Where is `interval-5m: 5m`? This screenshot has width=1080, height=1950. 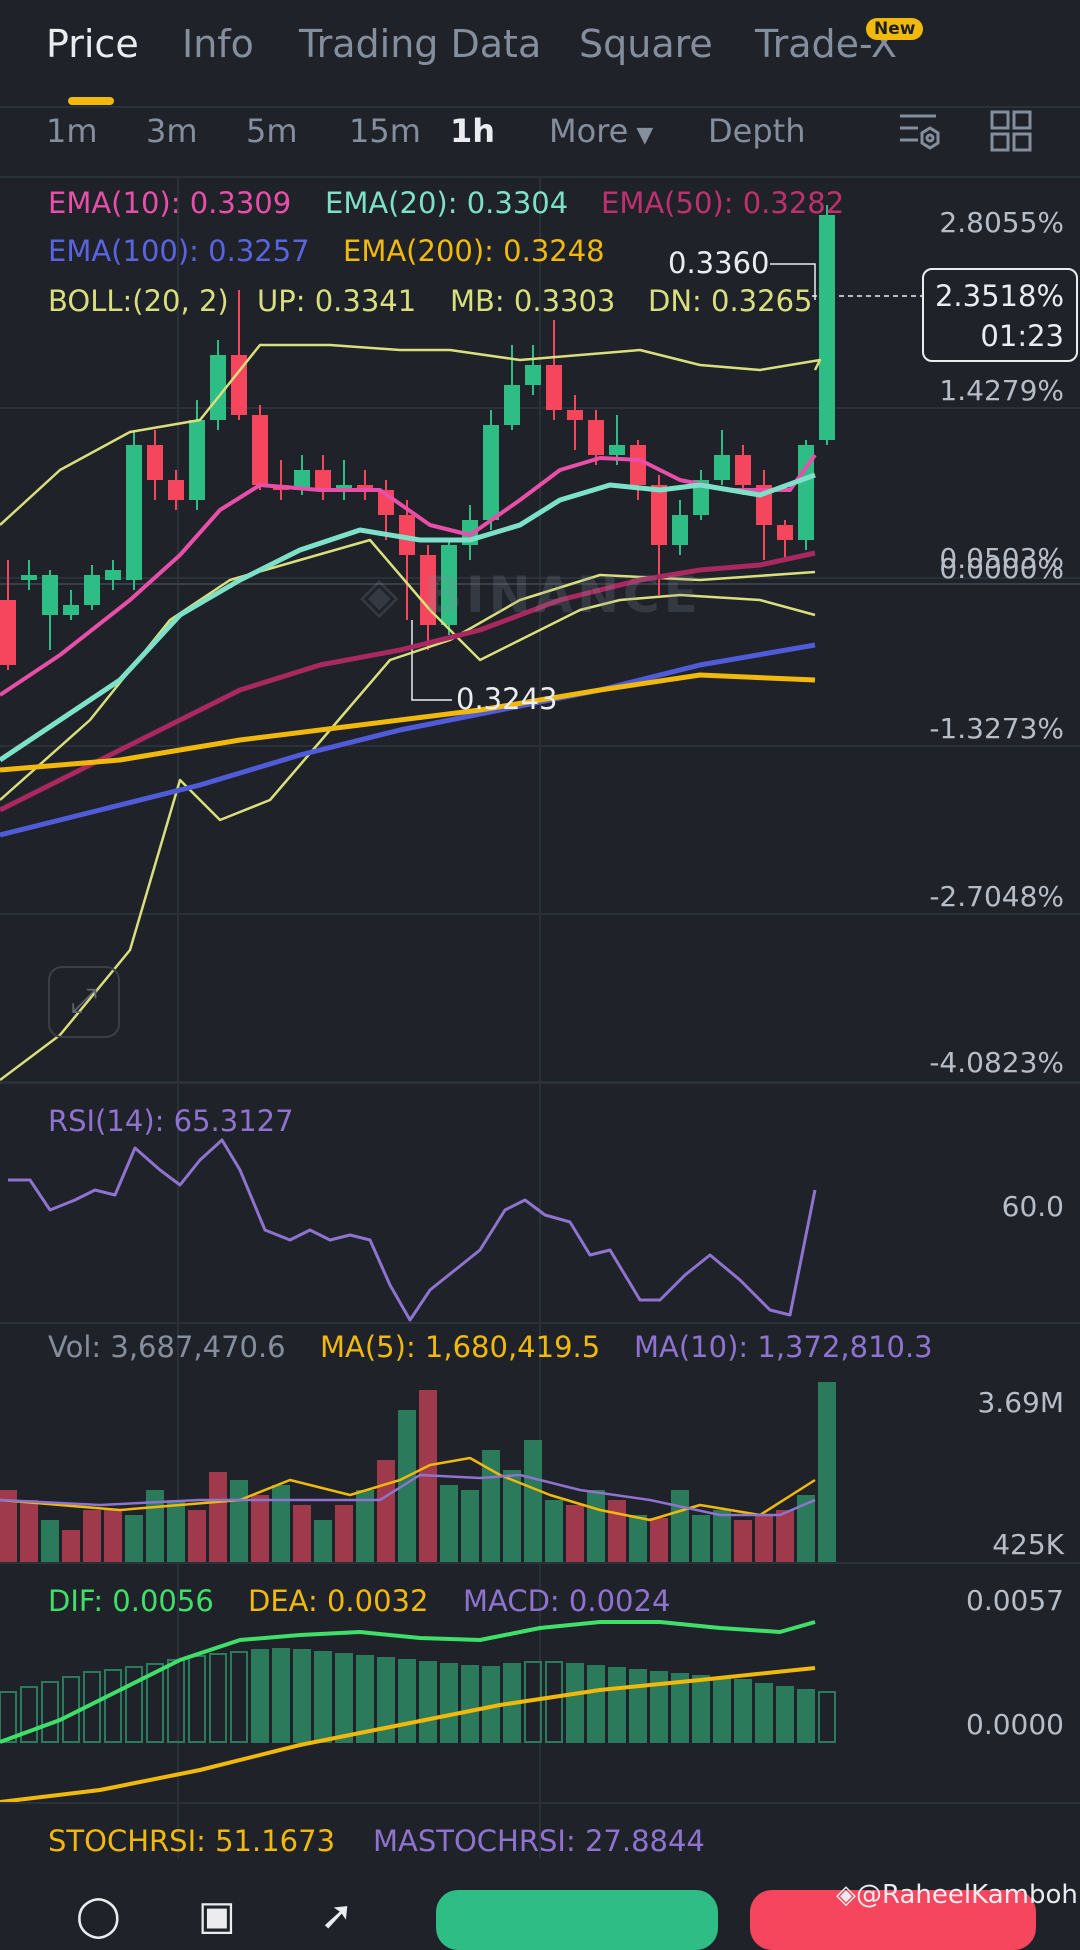
interval-5m: 5m is located at coordinates (272, 131).